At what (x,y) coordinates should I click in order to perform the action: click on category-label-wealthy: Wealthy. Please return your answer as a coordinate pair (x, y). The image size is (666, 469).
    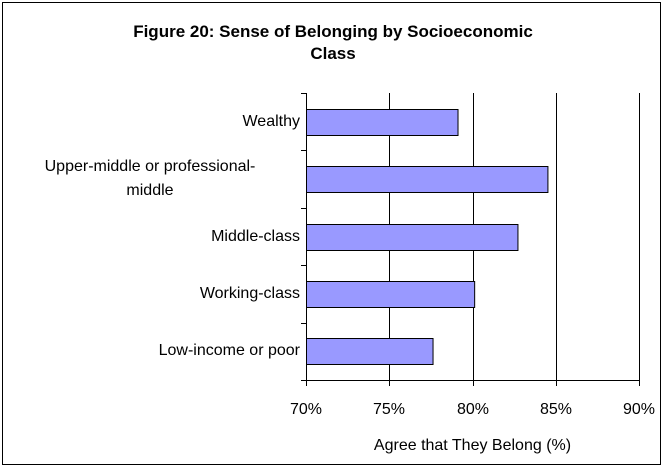
    Looking at the image, I should click on (150, 122).